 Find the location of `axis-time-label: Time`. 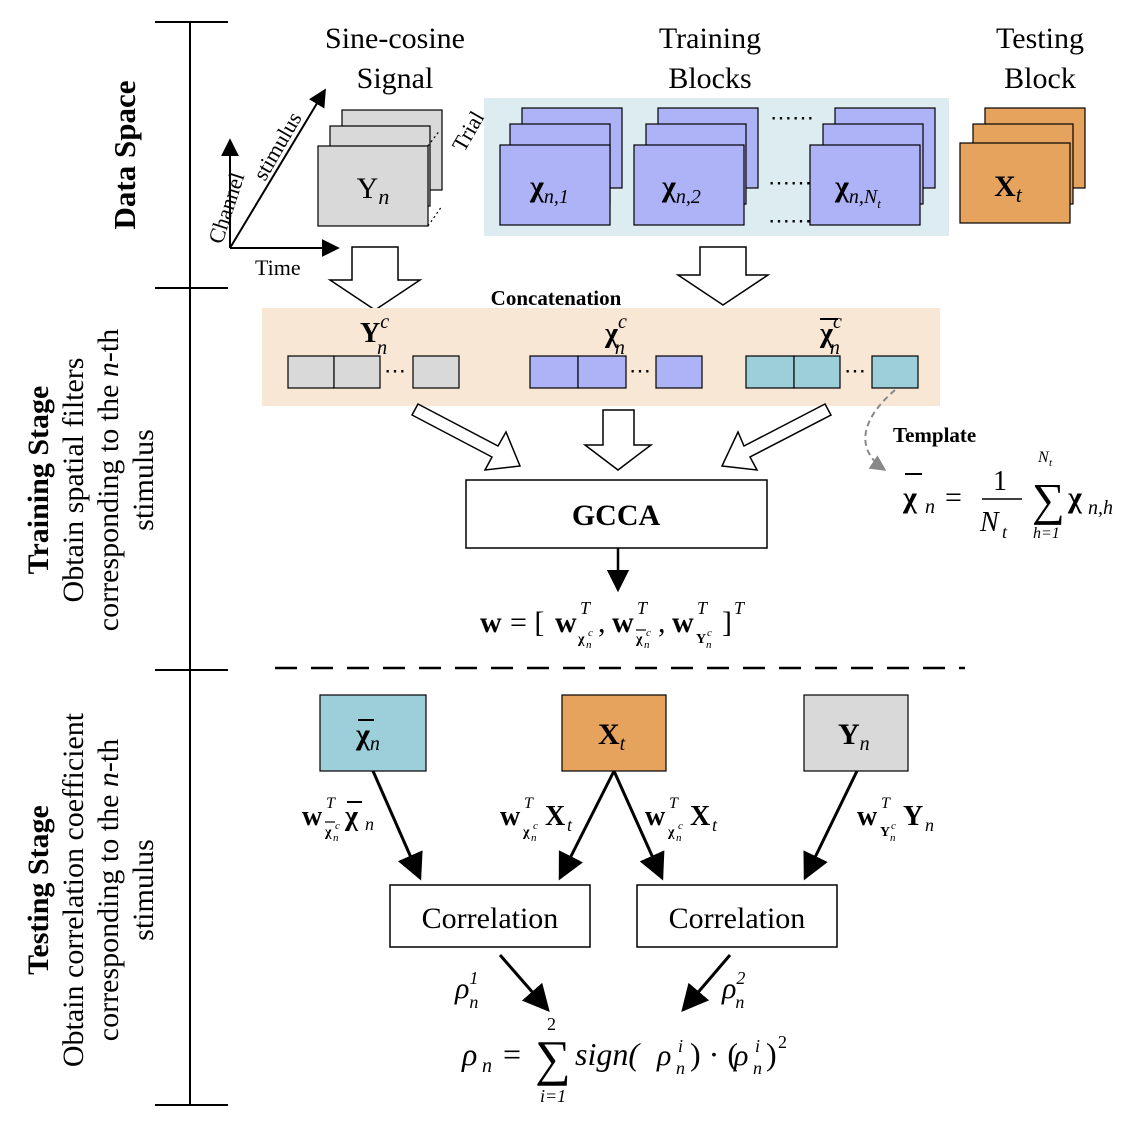

axis-time-label: Time is located at coordinates (278, 267).